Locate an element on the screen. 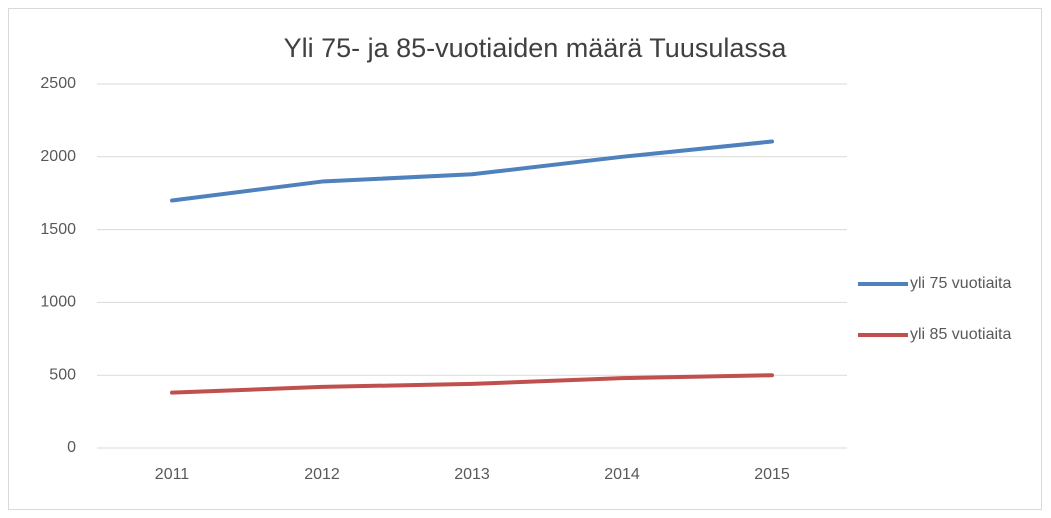 Image resolution: width=1051 pixels, height=518 pixels. legend-label: yli 85 vuotiaita is located at coordinates (960, 334).